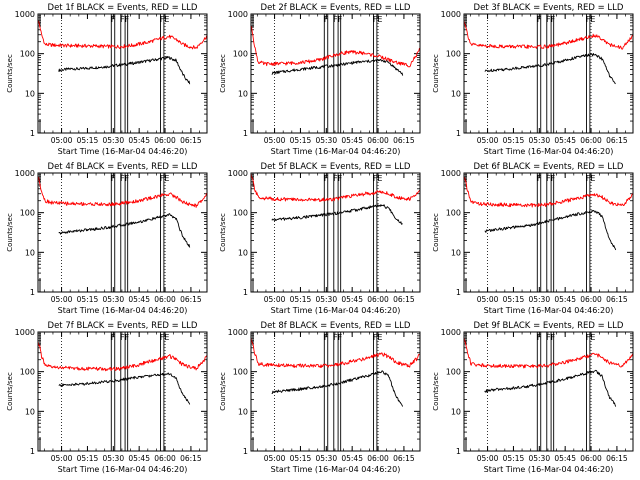  Describe the element at coordinates (123, 326) in the screenshot. I see `chart-title: Det 7f BLACK = Events, RED = LLD` at that location.